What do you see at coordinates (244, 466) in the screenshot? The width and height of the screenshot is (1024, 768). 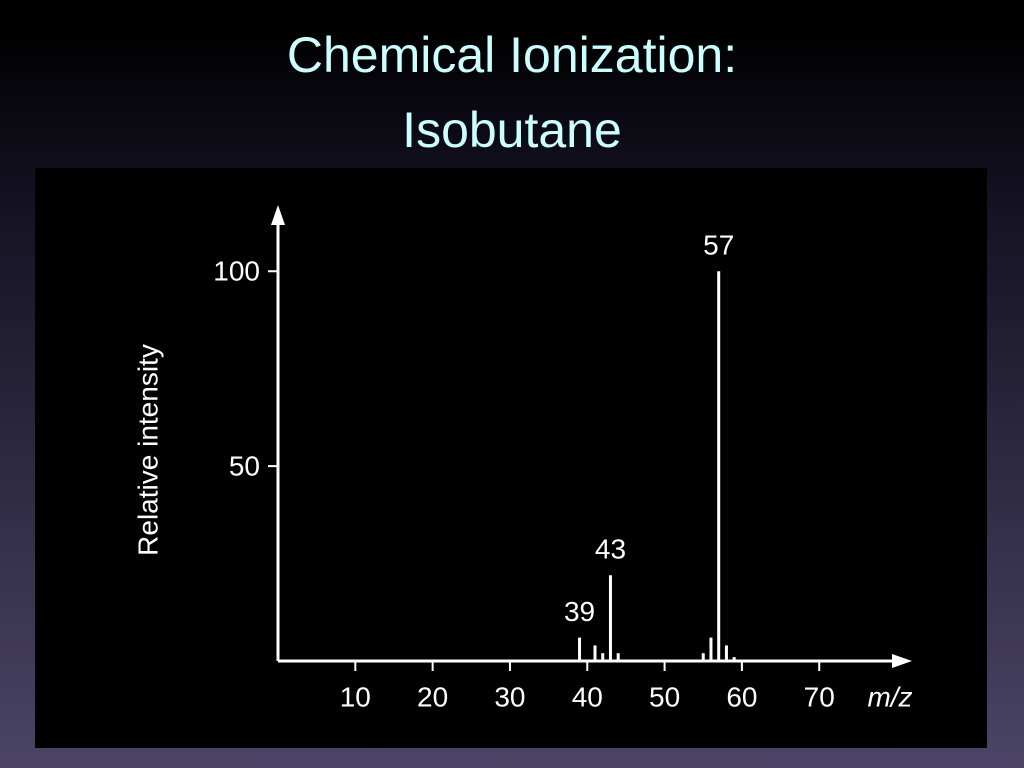 I see `y-tick-label: 50` at bounding box center [244, 466].